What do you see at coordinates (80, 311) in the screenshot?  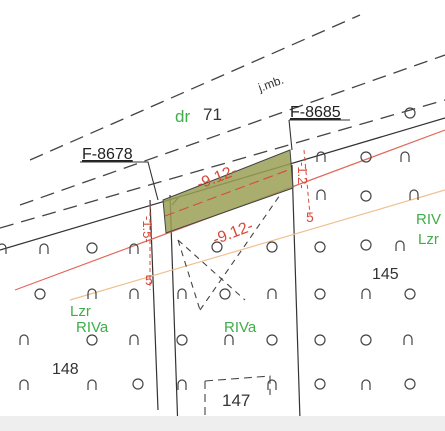 I see `zone-lzr-left: Lzr` at bounding box center [80, 311].